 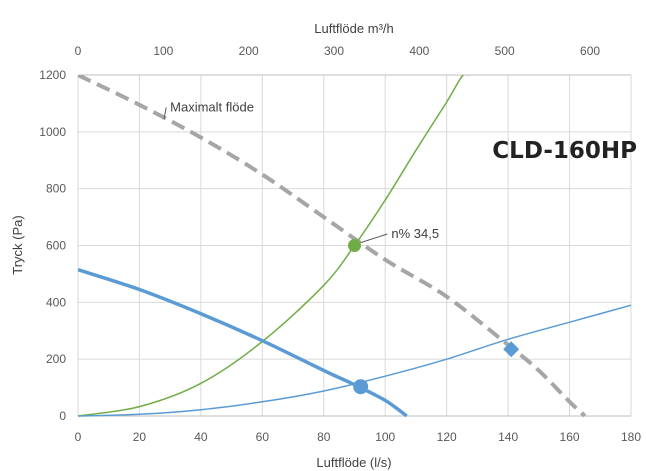 I want to click on x2-tick-label: 500, so click(x=505, y=51).